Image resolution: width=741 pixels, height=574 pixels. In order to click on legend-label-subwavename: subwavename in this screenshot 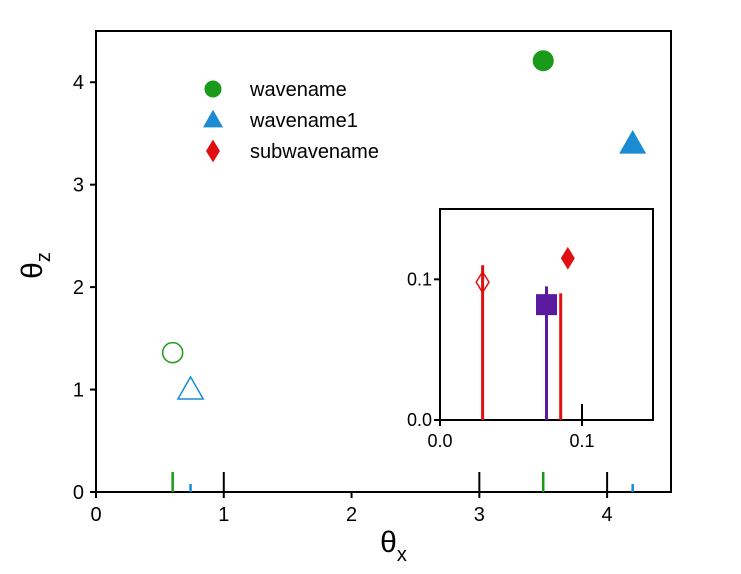, I will do `click(314, 152)`.